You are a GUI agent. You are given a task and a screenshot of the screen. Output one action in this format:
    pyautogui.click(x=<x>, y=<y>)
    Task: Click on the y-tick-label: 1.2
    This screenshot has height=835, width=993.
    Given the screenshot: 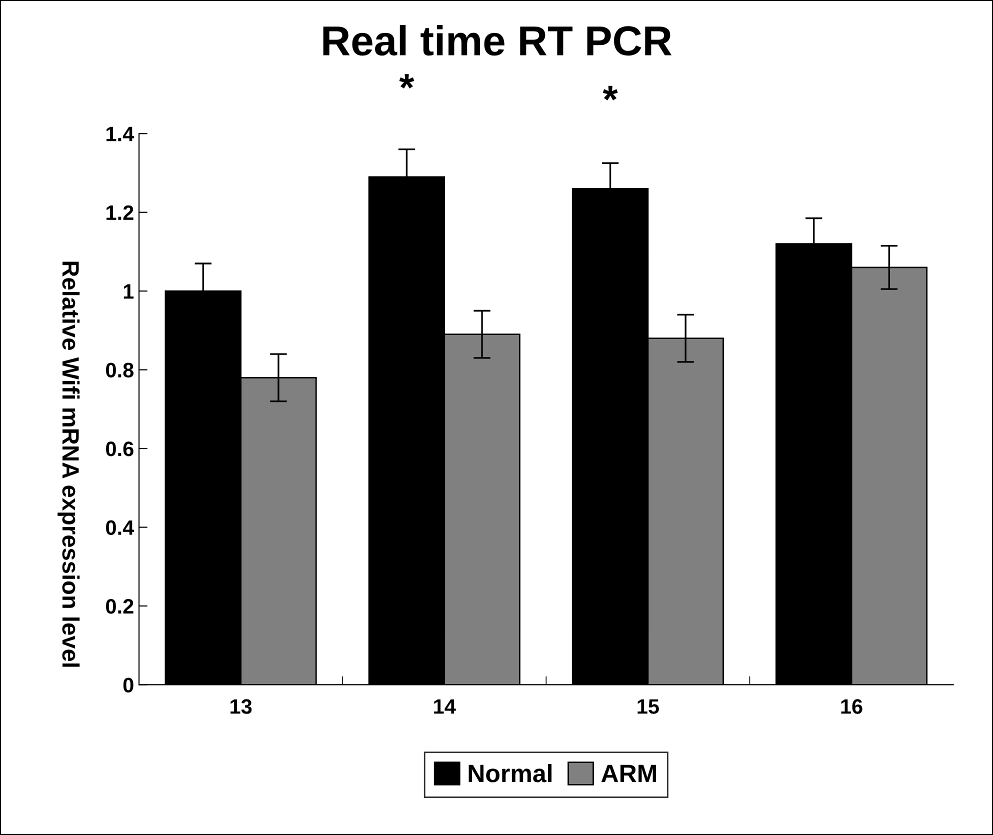 What is the action you would take?
    pyautogui.click(x=120, y=212)
    